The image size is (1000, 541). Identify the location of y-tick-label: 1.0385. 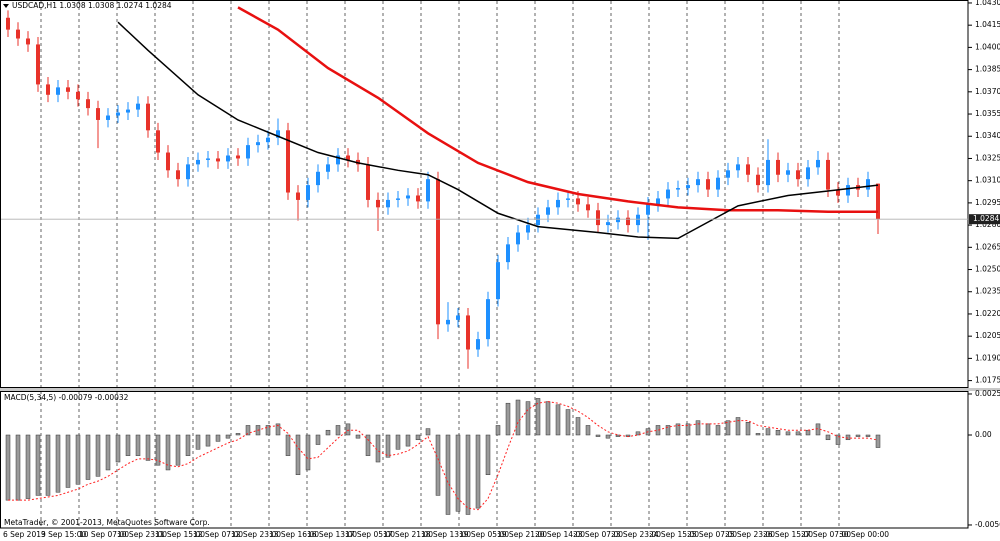
(987, 69).